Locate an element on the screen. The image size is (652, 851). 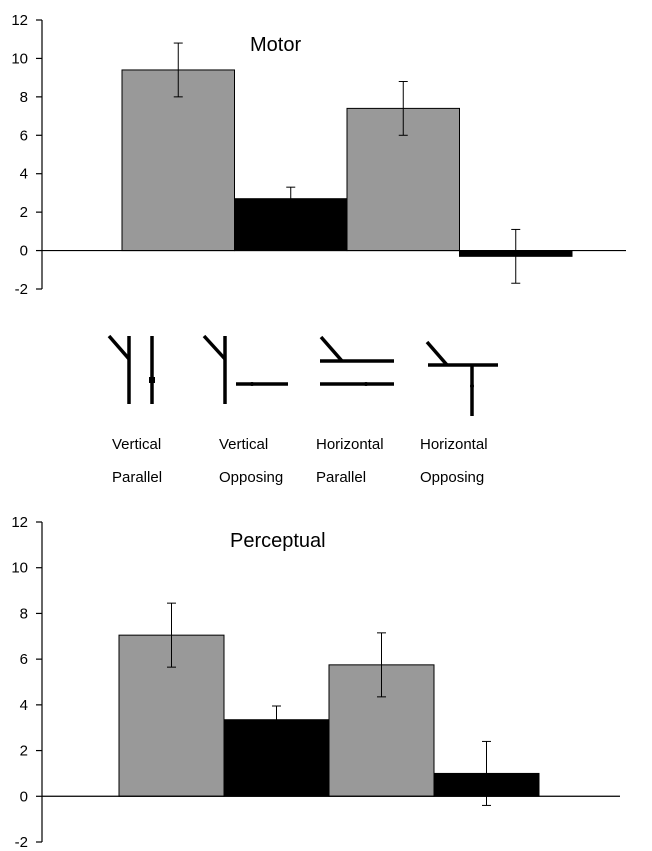
perceptual-y-tick-label: 12 is located at coordinates (19, 522).